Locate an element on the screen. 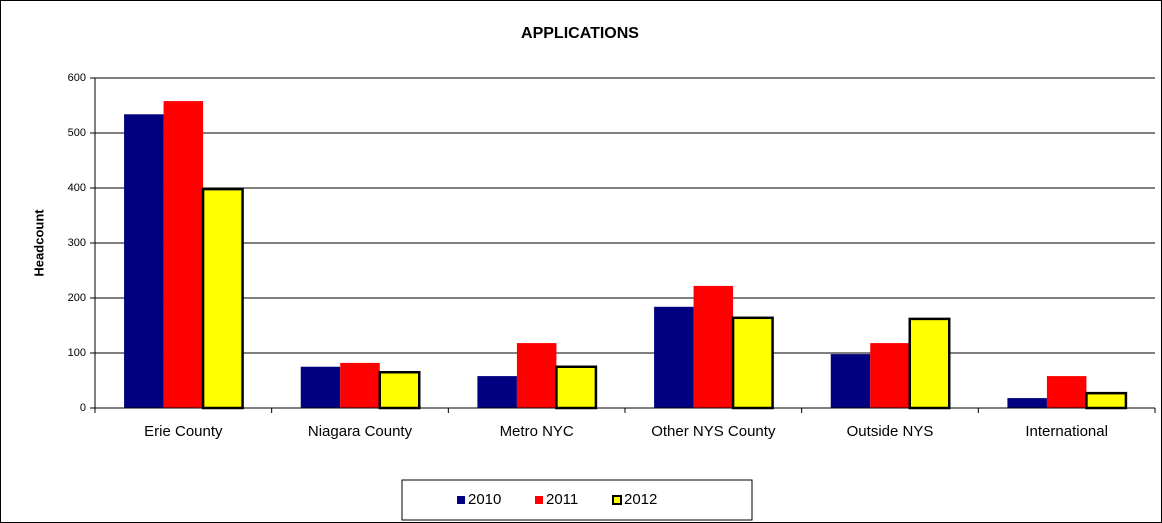  x-tick-label: Niagara County is located at coordinates (360, 431).